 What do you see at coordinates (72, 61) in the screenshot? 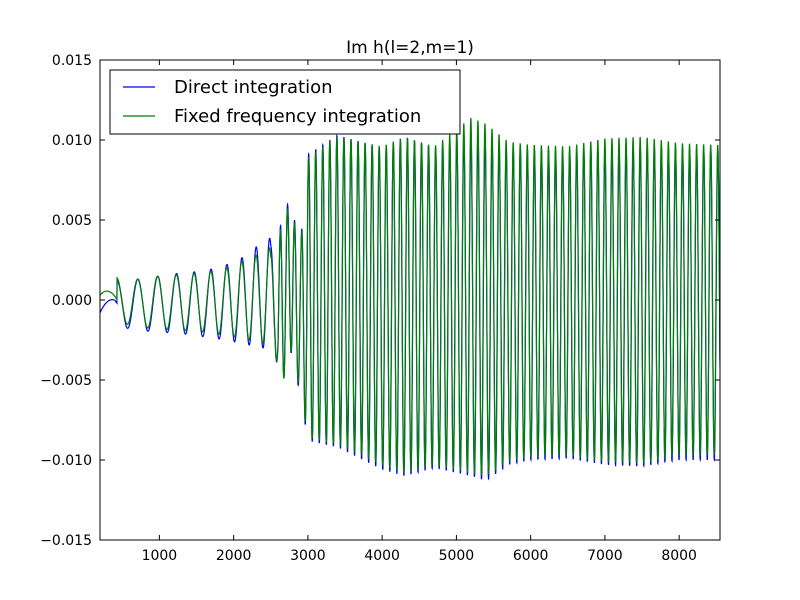
I see `y-tick-label: 0.015` at bounding box center [72, 61].